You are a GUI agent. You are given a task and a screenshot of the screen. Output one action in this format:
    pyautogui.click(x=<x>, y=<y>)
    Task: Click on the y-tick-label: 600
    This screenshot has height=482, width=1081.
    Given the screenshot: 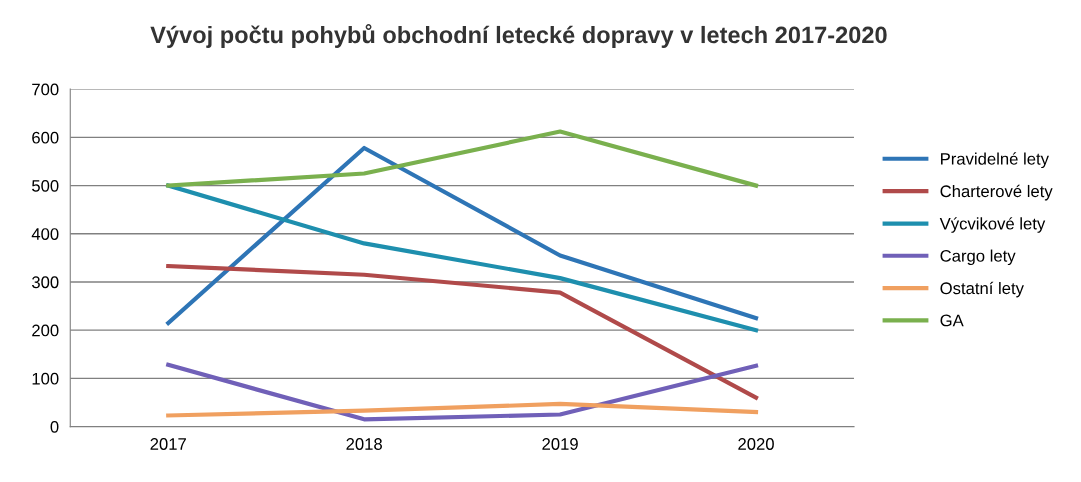 What is the action you would take?
    pyautogui.click(x=45, y=137)
    